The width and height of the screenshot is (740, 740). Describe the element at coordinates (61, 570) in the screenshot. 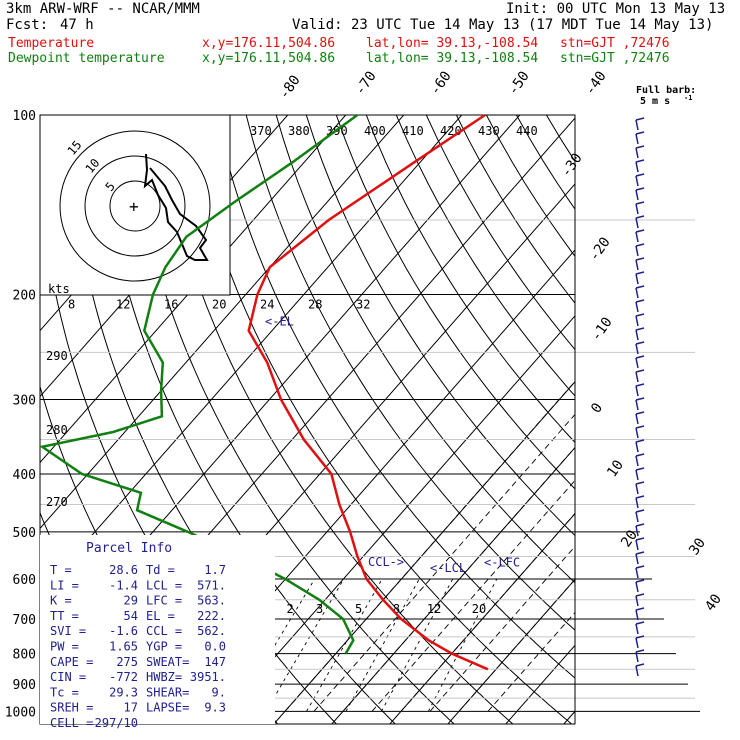

I see `parcel-row-label: T =` at that location.